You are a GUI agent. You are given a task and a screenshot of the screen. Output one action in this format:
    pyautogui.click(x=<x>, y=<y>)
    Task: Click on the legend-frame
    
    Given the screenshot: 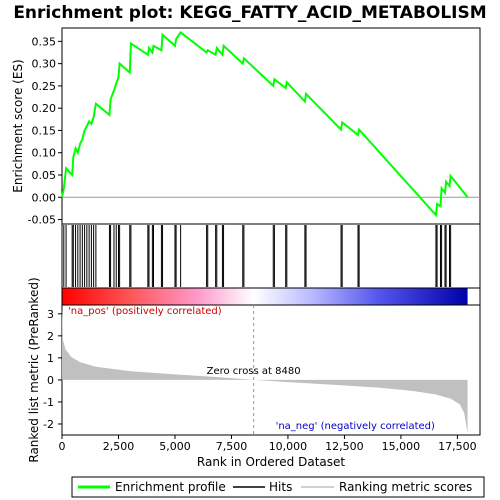 What is the action you would take?
    pyautogui.click(x=278, y=487)
    